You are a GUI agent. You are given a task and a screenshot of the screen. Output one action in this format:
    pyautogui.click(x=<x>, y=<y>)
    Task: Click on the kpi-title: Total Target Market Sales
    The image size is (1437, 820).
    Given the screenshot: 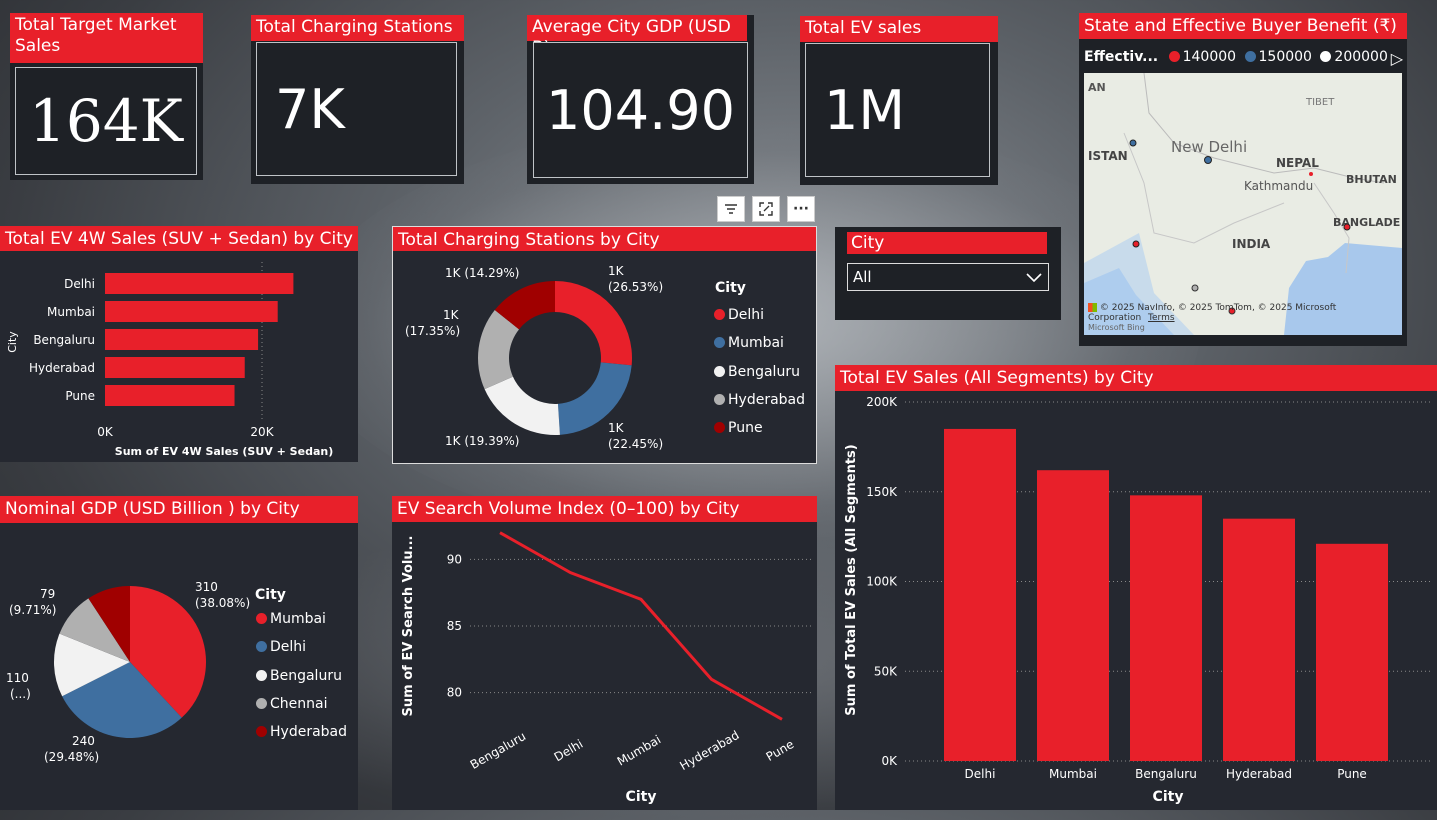 What is the action you would take?
    pyautogui.click(x=106, y=38)
    